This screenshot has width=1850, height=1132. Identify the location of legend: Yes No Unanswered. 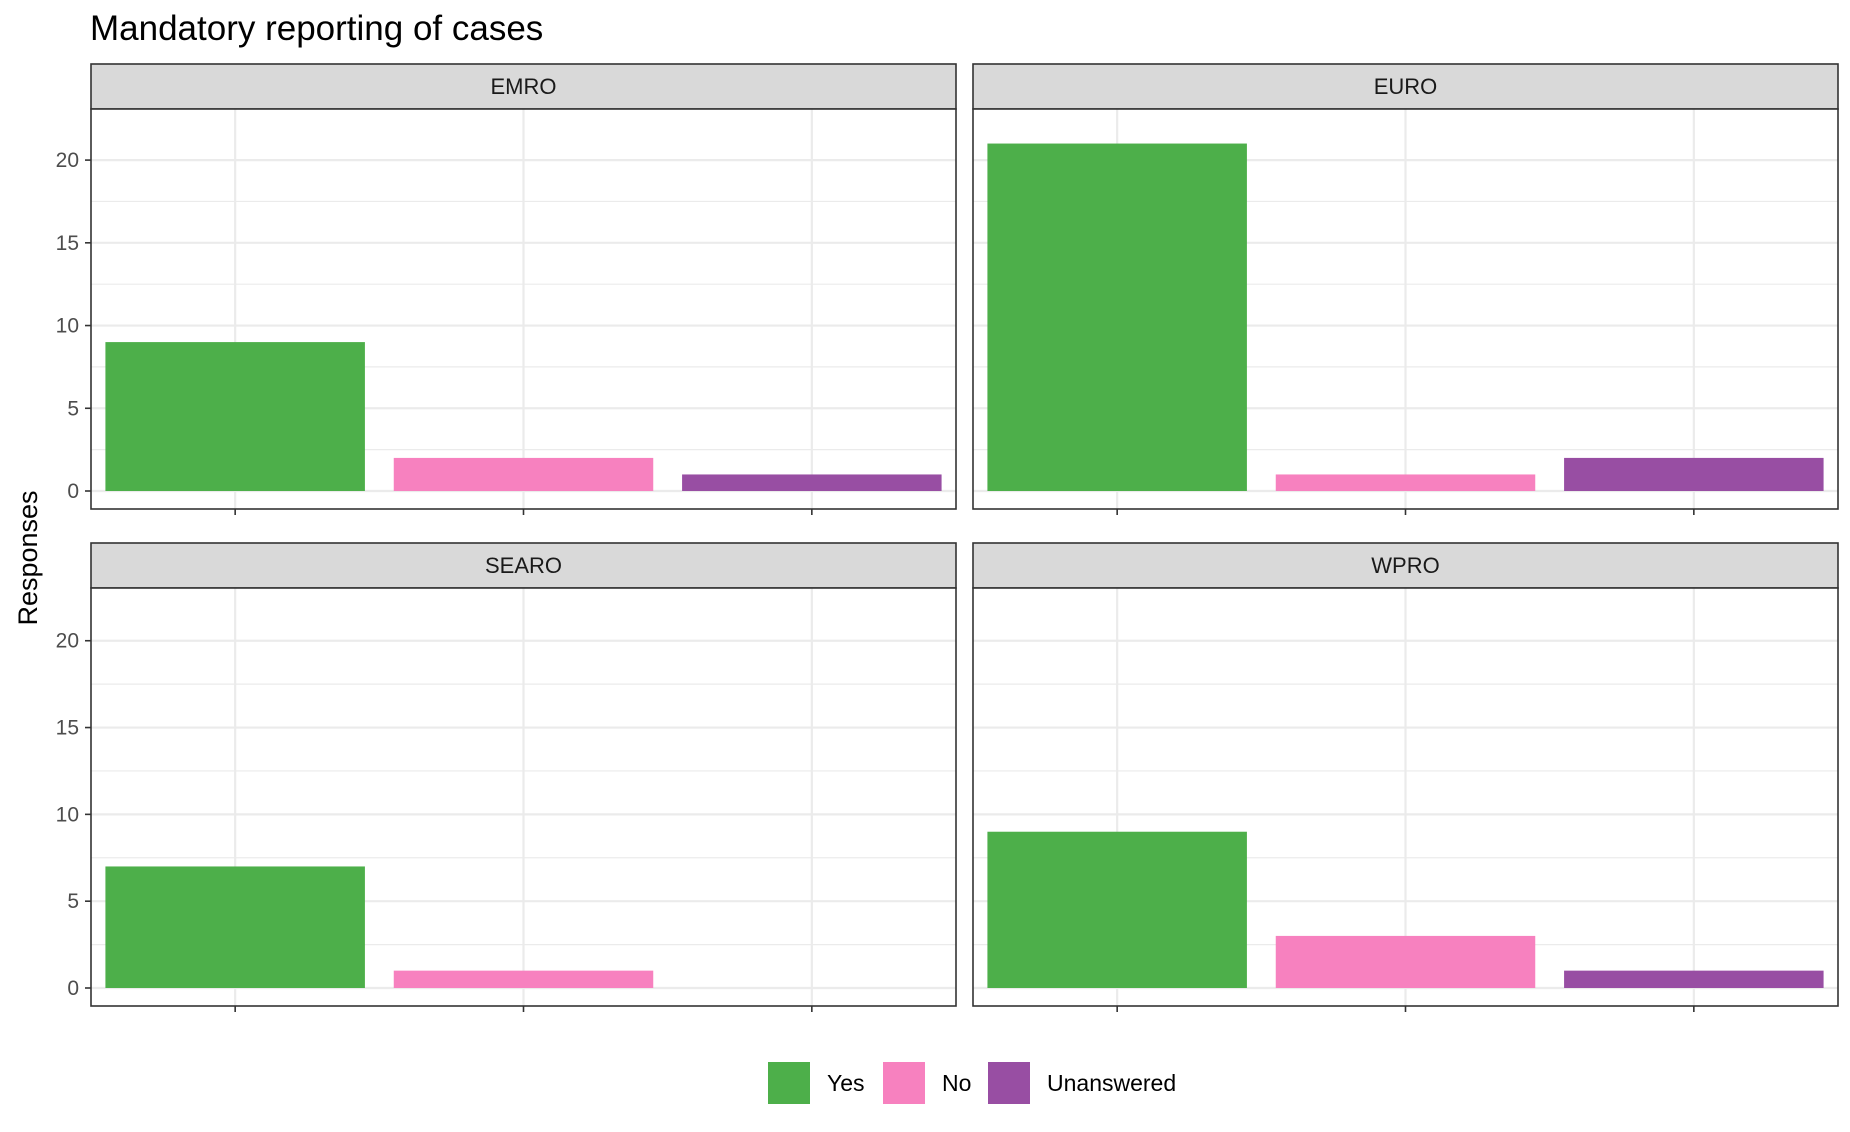
(972, 1083).